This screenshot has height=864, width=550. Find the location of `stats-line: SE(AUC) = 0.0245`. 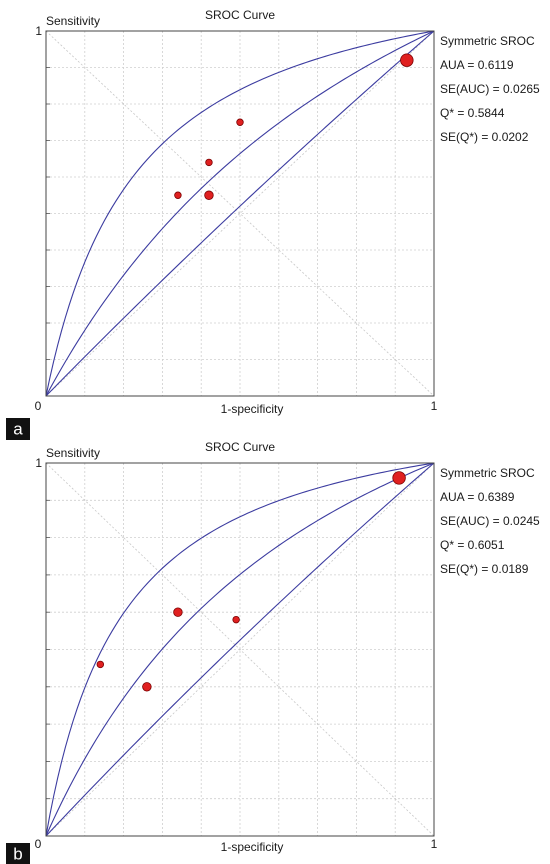

stats-line: SE(AUC) = 0.0245 is located at coordinates (490, 521).